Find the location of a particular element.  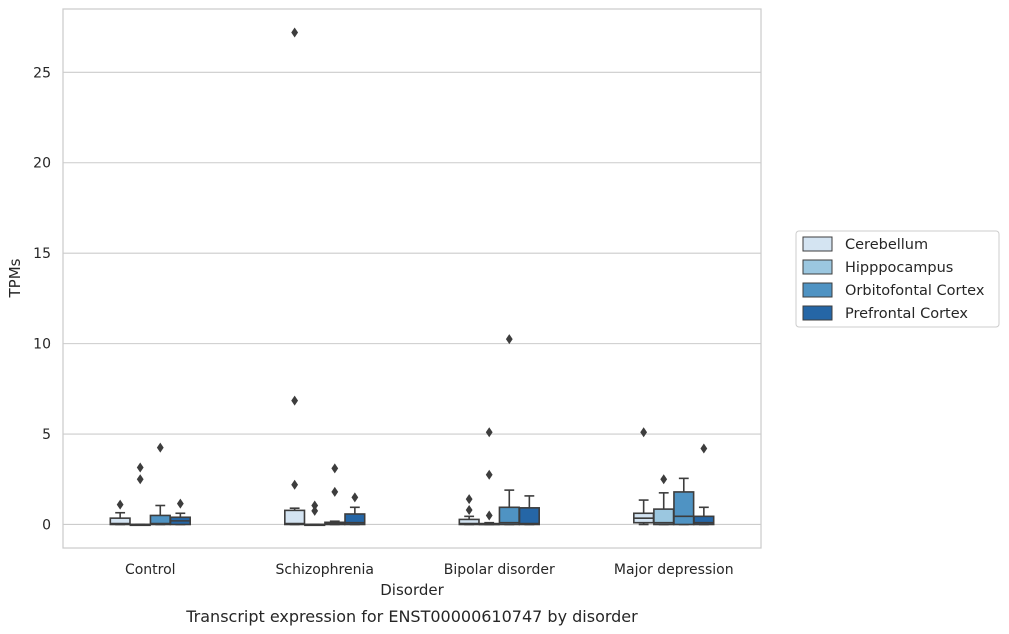

y-tick-label: 15 is located at coordinates (42, 254).